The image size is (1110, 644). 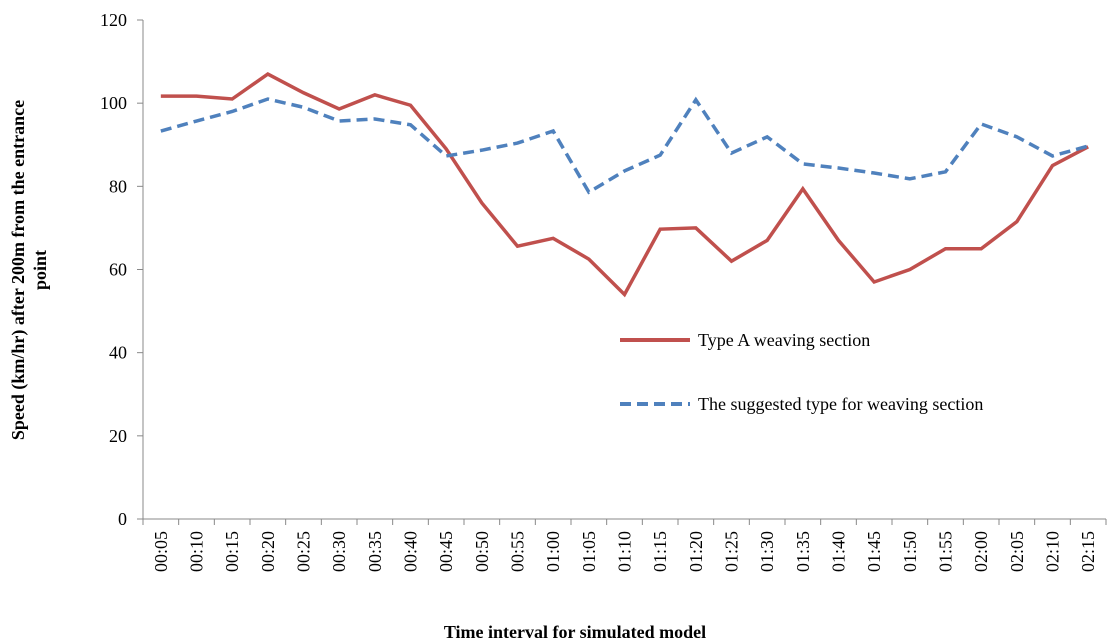 I want to click on x-tick-label: 00:40, so click(x=411, y=551).